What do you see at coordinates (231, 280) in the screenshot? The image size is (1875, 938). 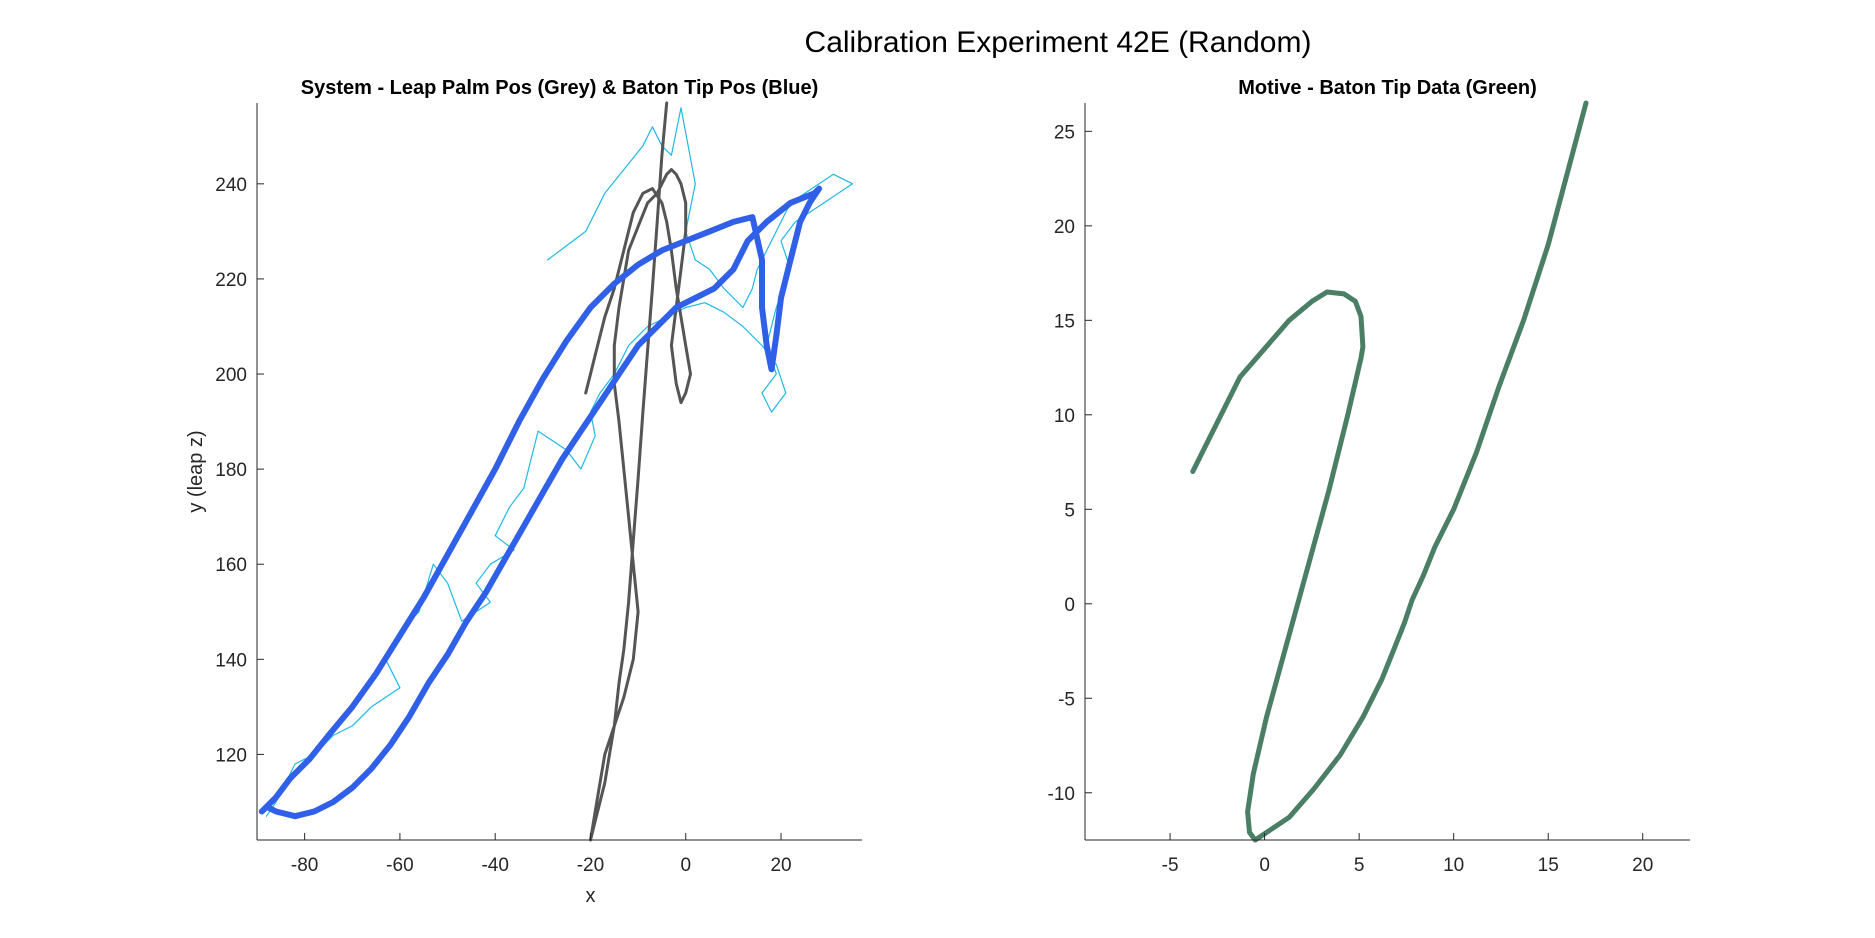 I see `left-chart-y-tick-label: 220` at bounding box center [231, 280].